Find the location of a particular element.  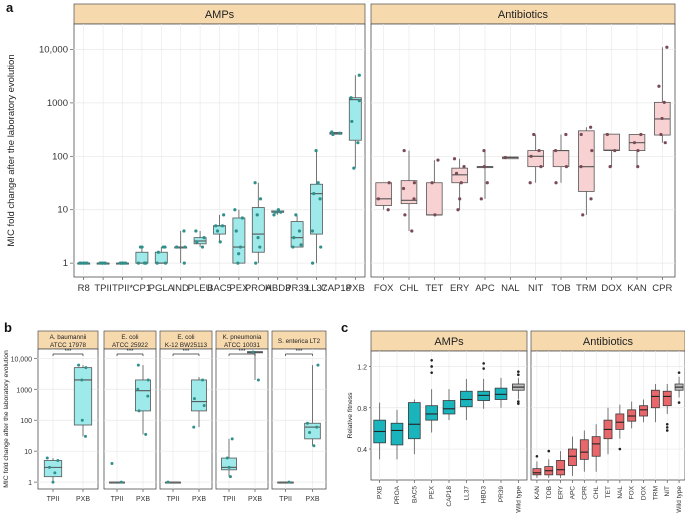

y-tick-label-b: 10 is located at coordinates (28, 452).